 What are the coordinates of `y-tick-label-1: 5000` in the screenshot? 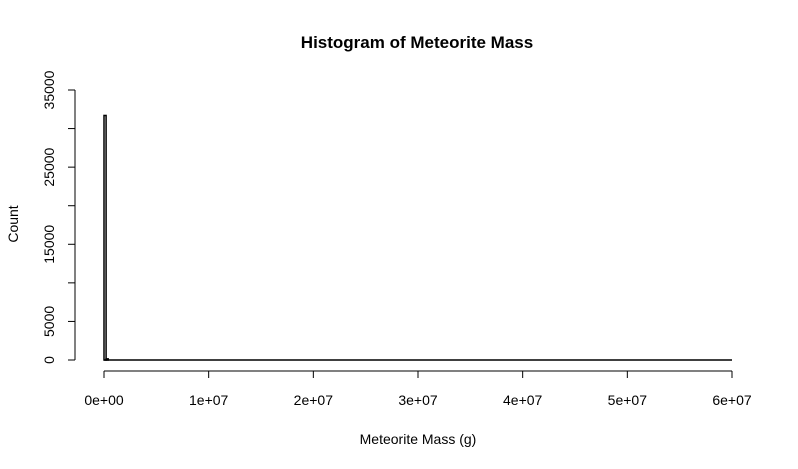 It's located at (49, 321).